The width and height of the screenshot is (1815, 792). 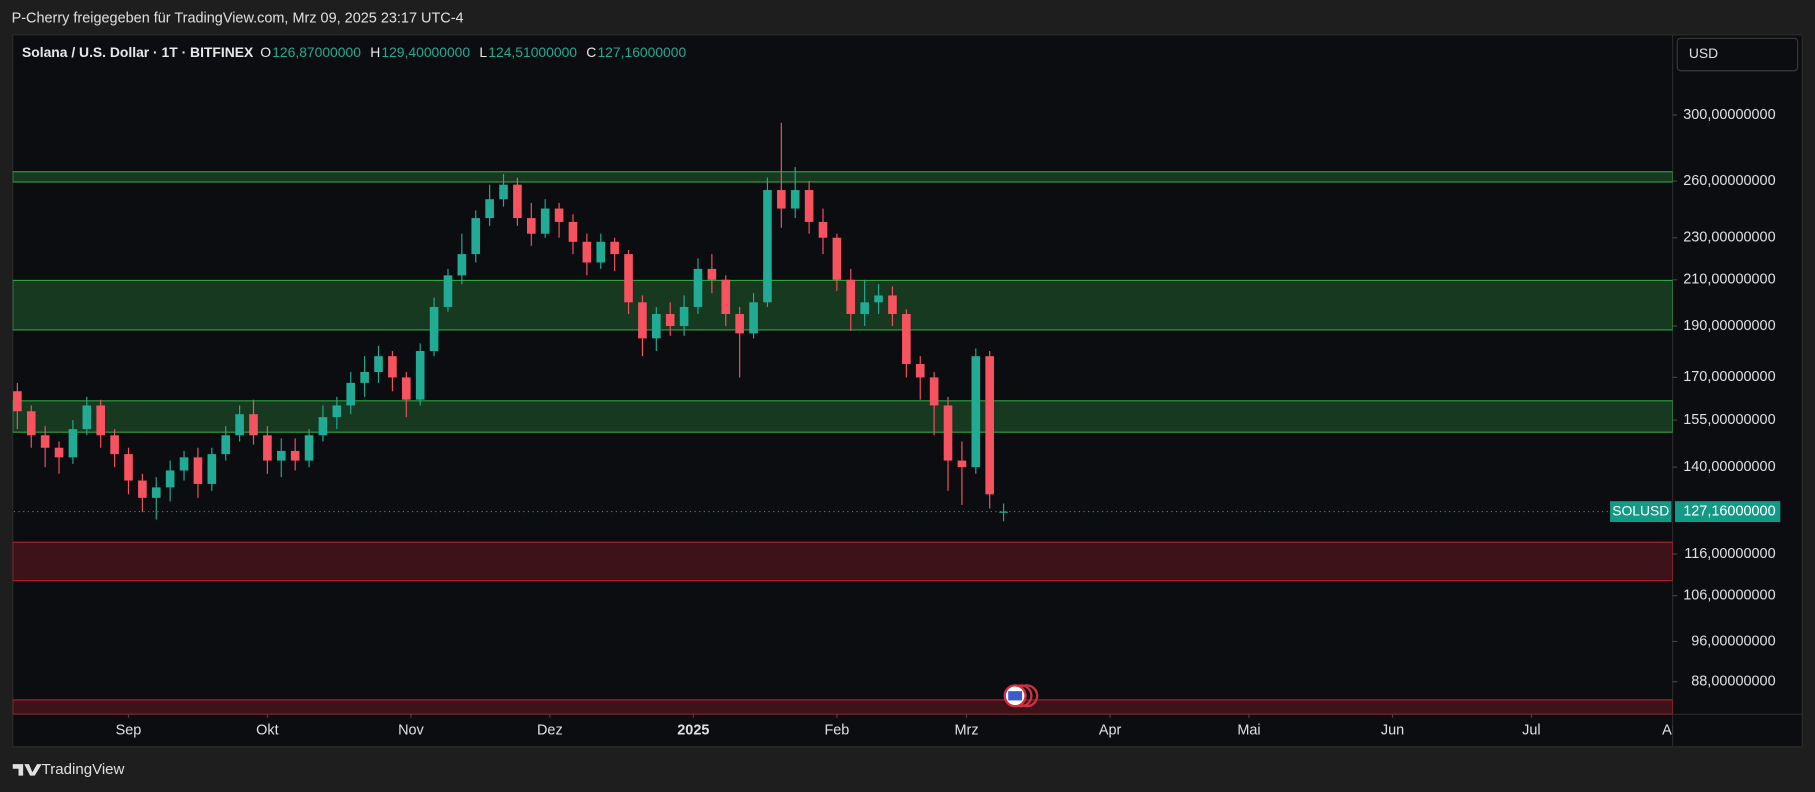 What do you see at coordinates (693, 730) in the screenshot?
I see `x-tick-label: 2025` at bounding box center [693, 730].